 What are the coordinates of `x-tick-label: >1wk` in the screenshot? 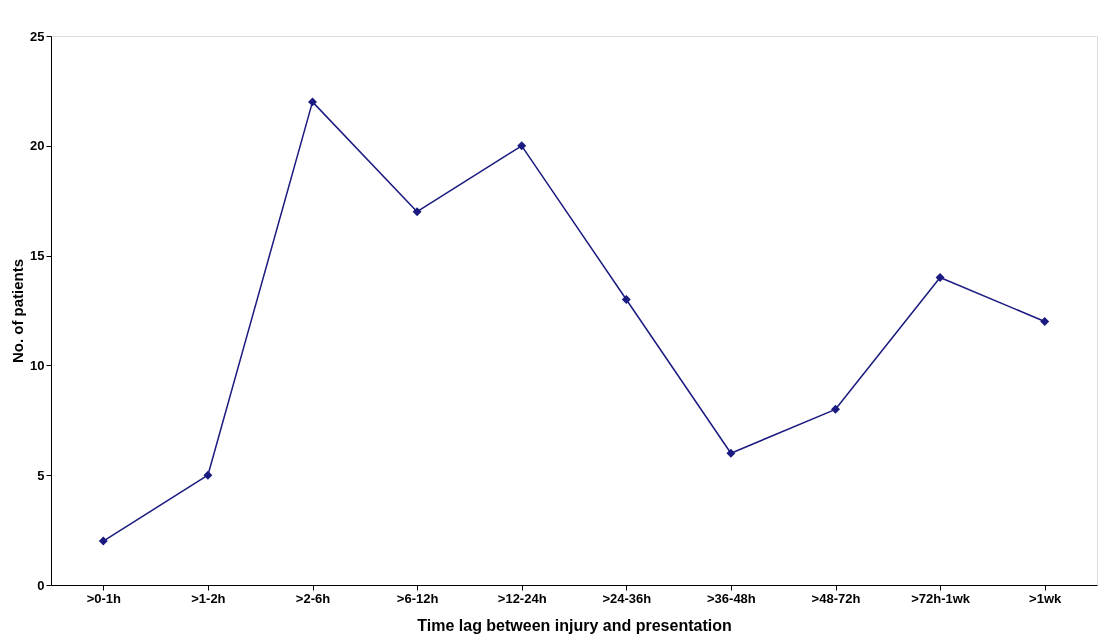 It's located at (1046, 598).